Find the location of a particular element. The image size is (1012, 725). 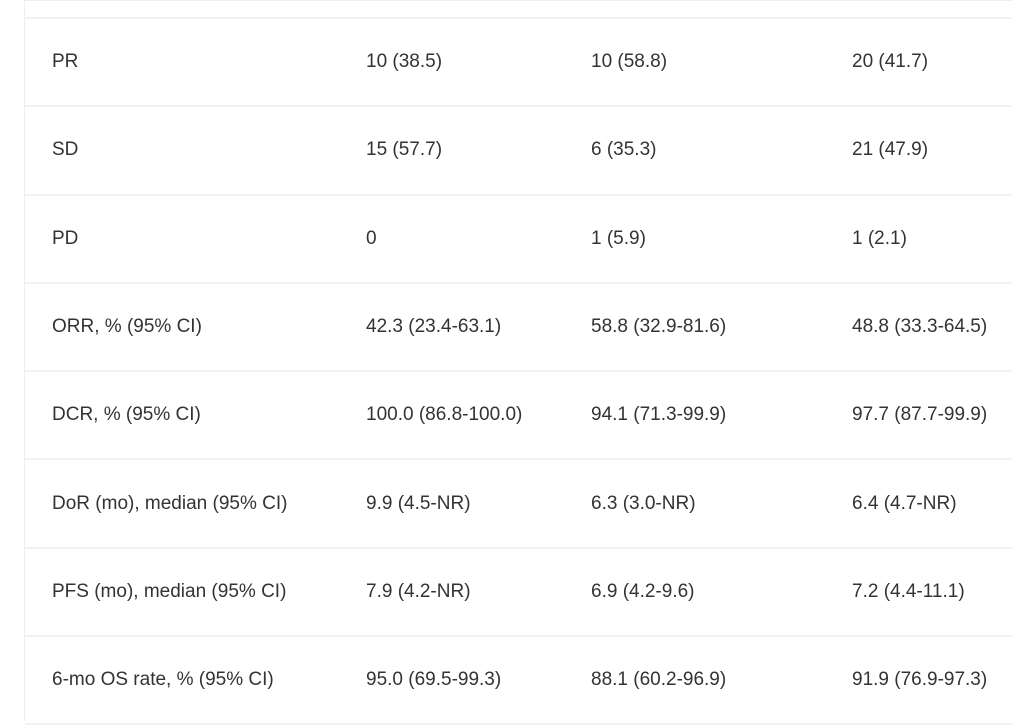

table-row: PD 0 1 (5.9) 1 (2.1) is located at coordinates (518, 240).